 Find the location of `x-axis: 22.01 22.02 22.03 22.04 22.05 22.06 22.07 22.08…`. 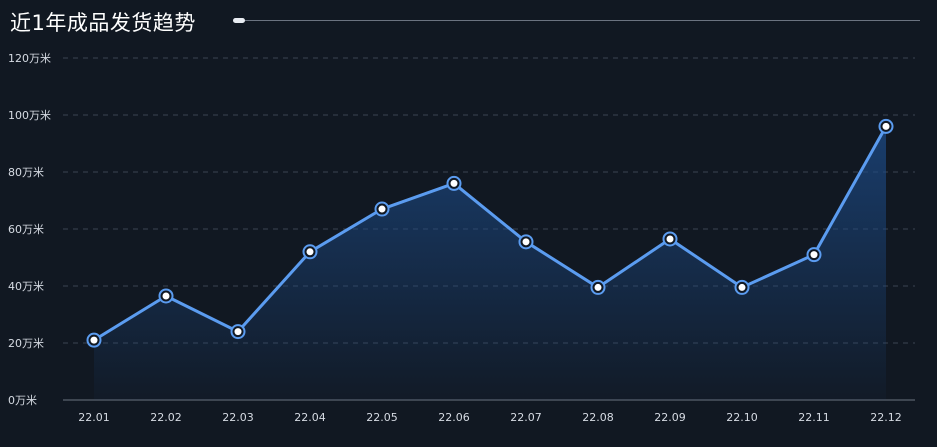

x-axis: 22.01 22.02 22.03 22.04 22.05 22.06 22.07 22.08… is located at coordinates (490, 417).